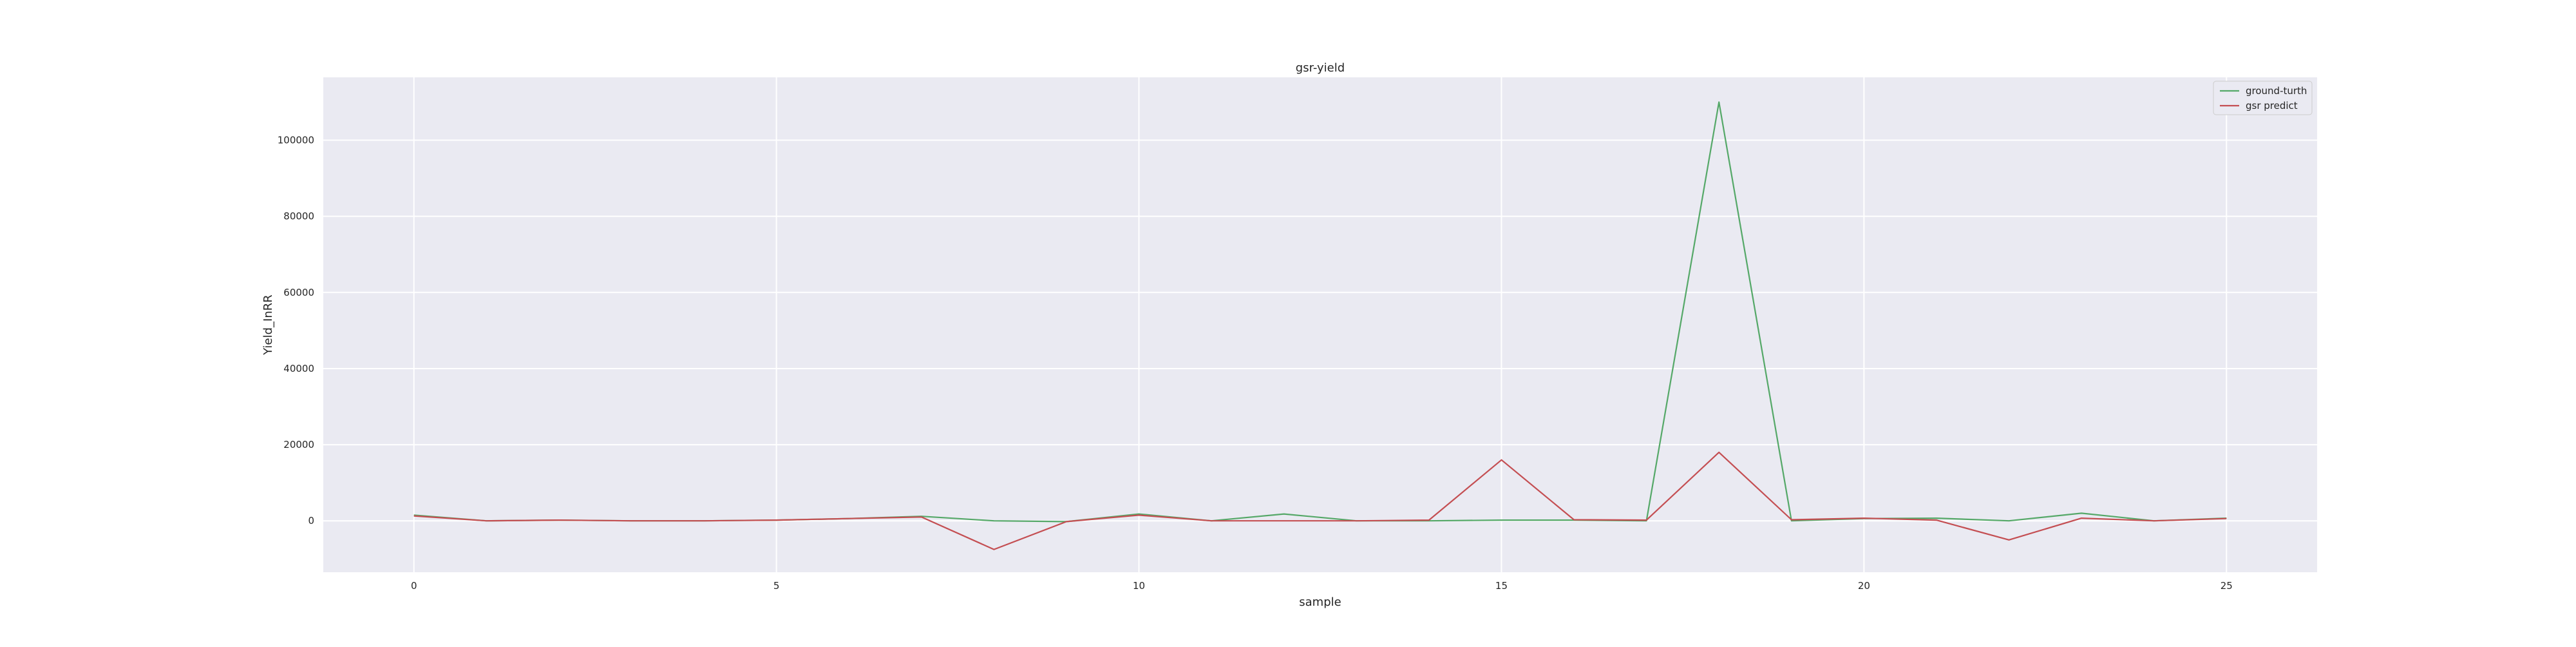 Image resolution: width=2576 pixels, height=647 pixels. I want to click on y-axis-ticks: 0 20000 40000 60000 80000 100000, so click(296, 330).